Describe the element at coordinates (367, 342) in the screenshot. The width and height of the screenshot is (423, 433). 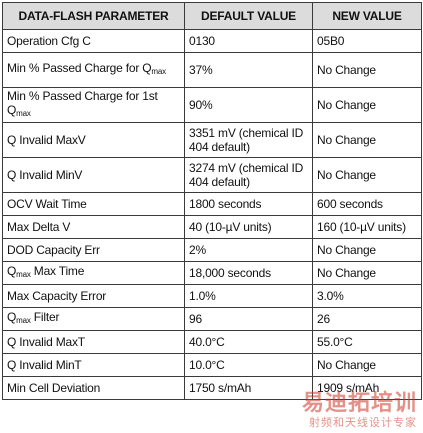
I see `cell-new-value: 55.0°C` at that location.